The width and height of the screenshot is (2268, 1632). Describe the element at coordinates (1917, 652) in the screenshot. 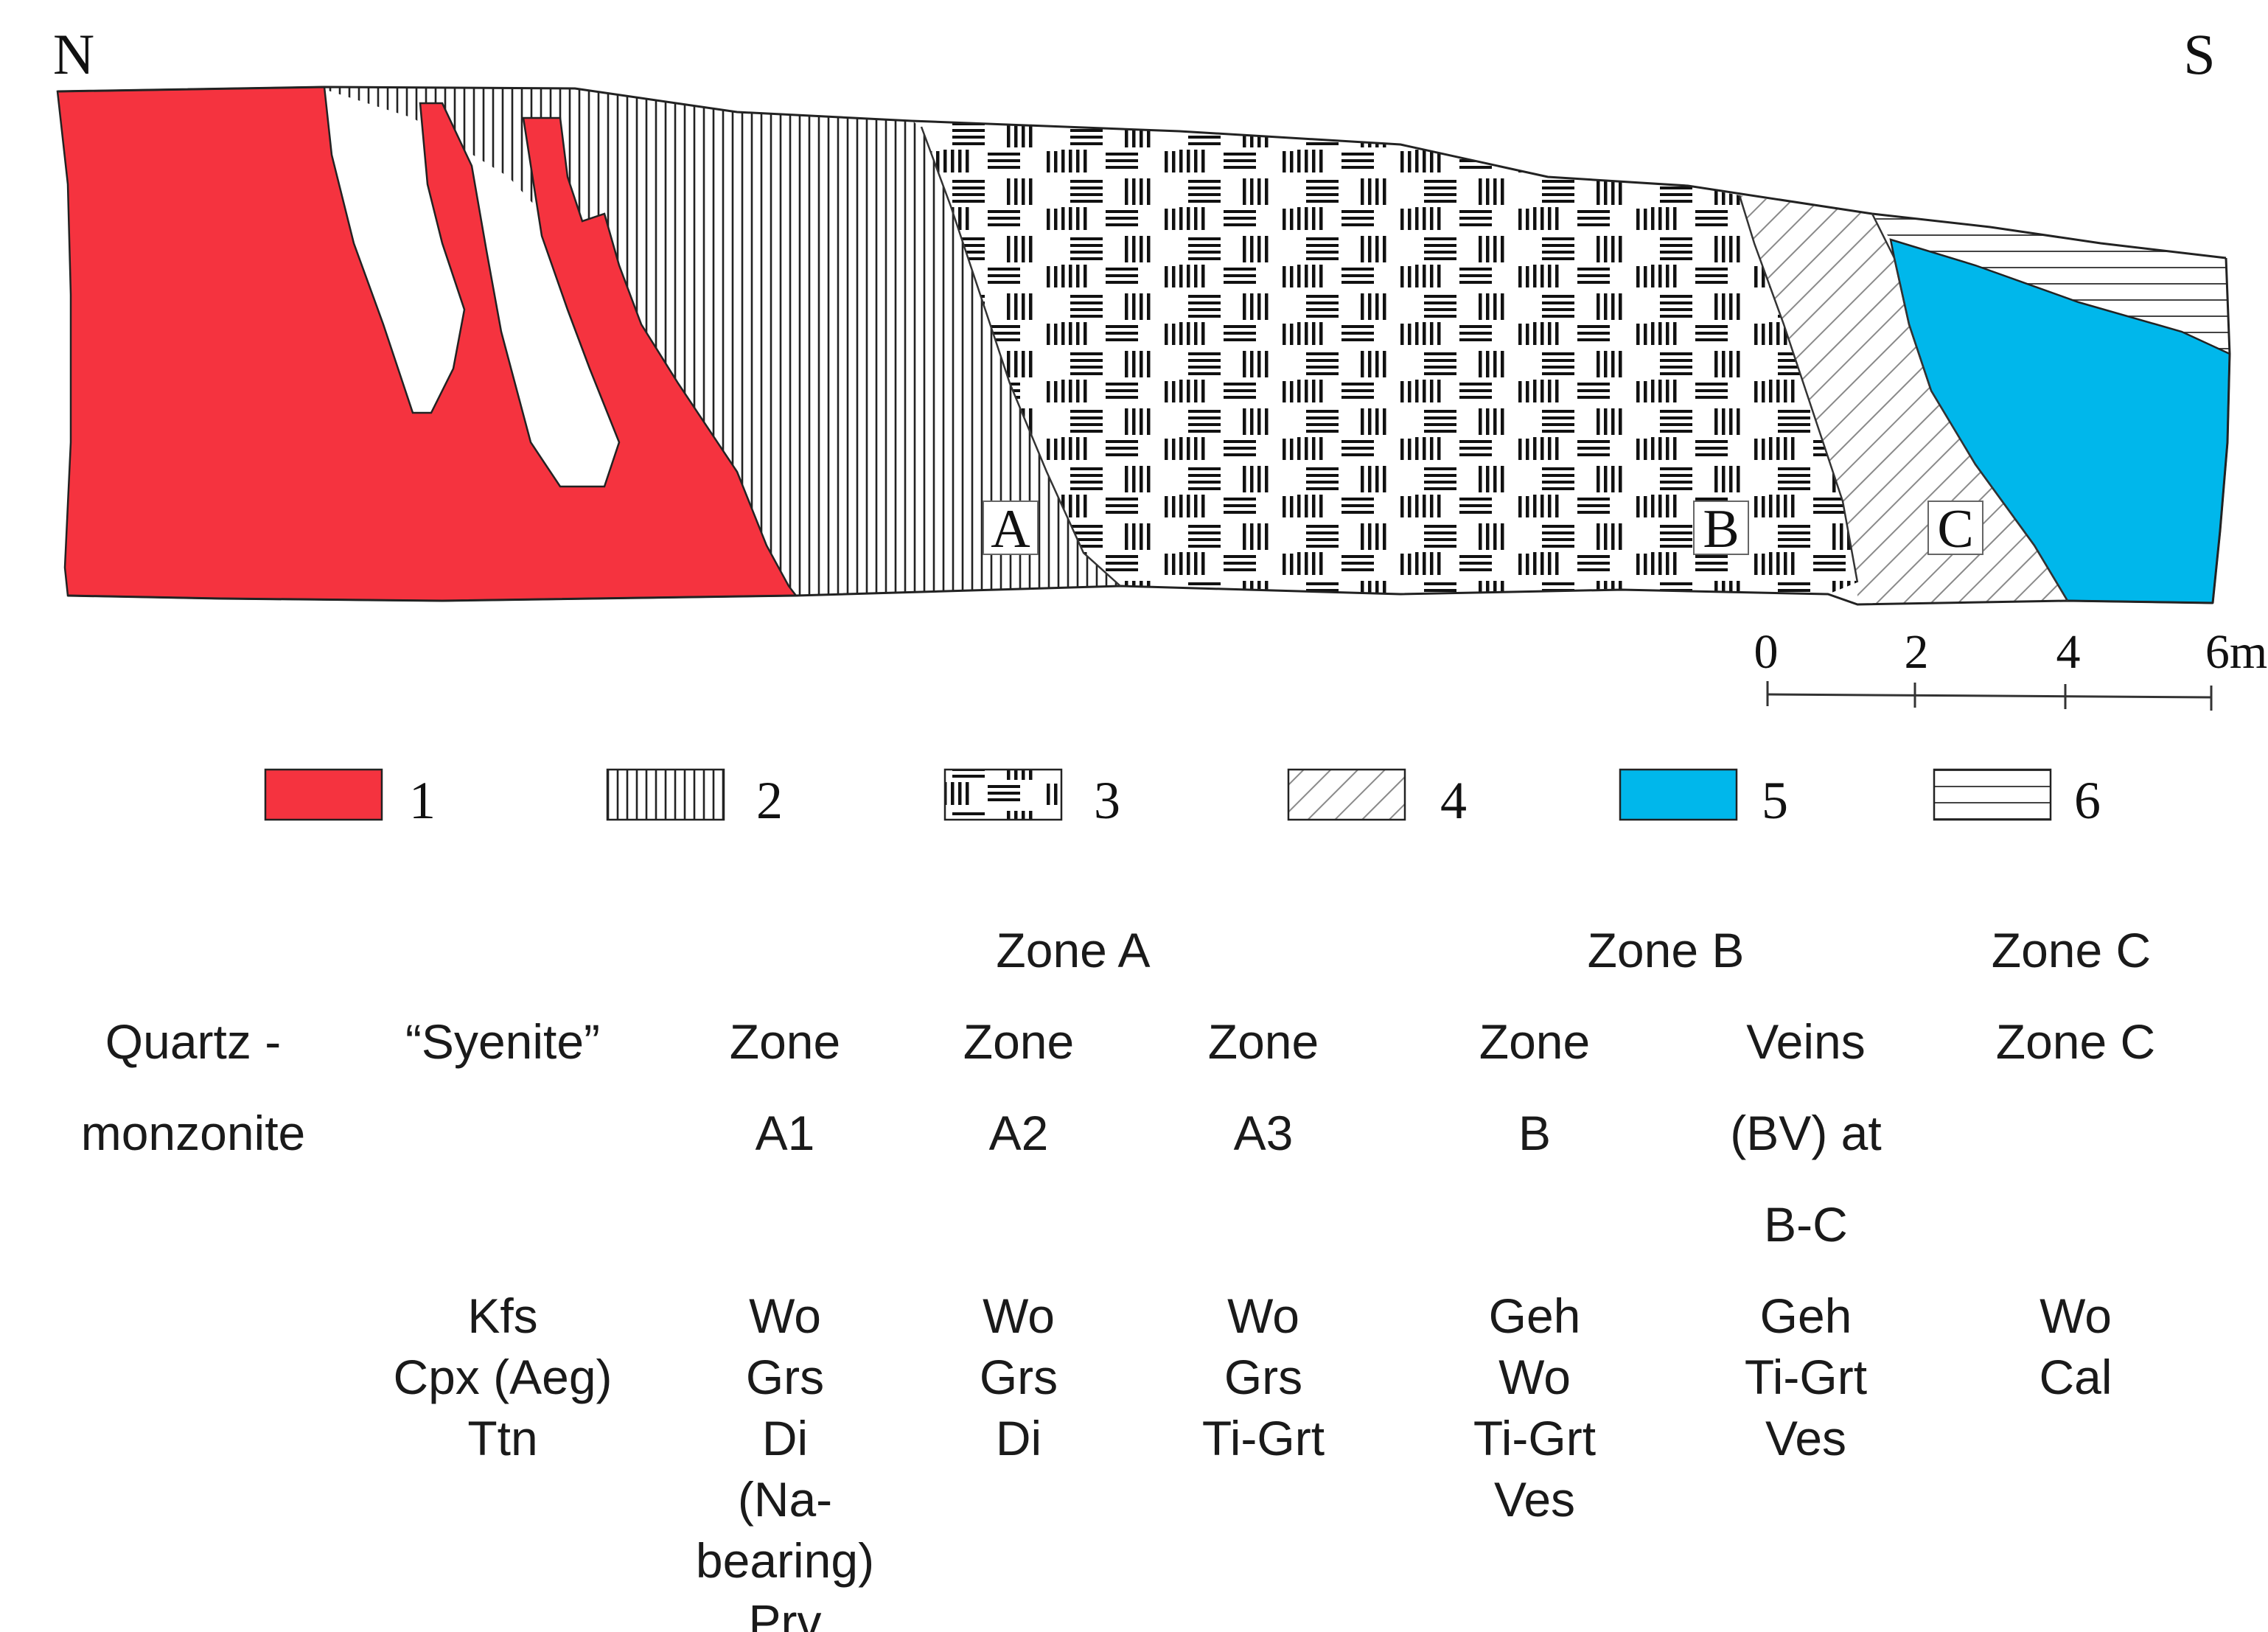

I see `scale-tick-2: 2` at that location.